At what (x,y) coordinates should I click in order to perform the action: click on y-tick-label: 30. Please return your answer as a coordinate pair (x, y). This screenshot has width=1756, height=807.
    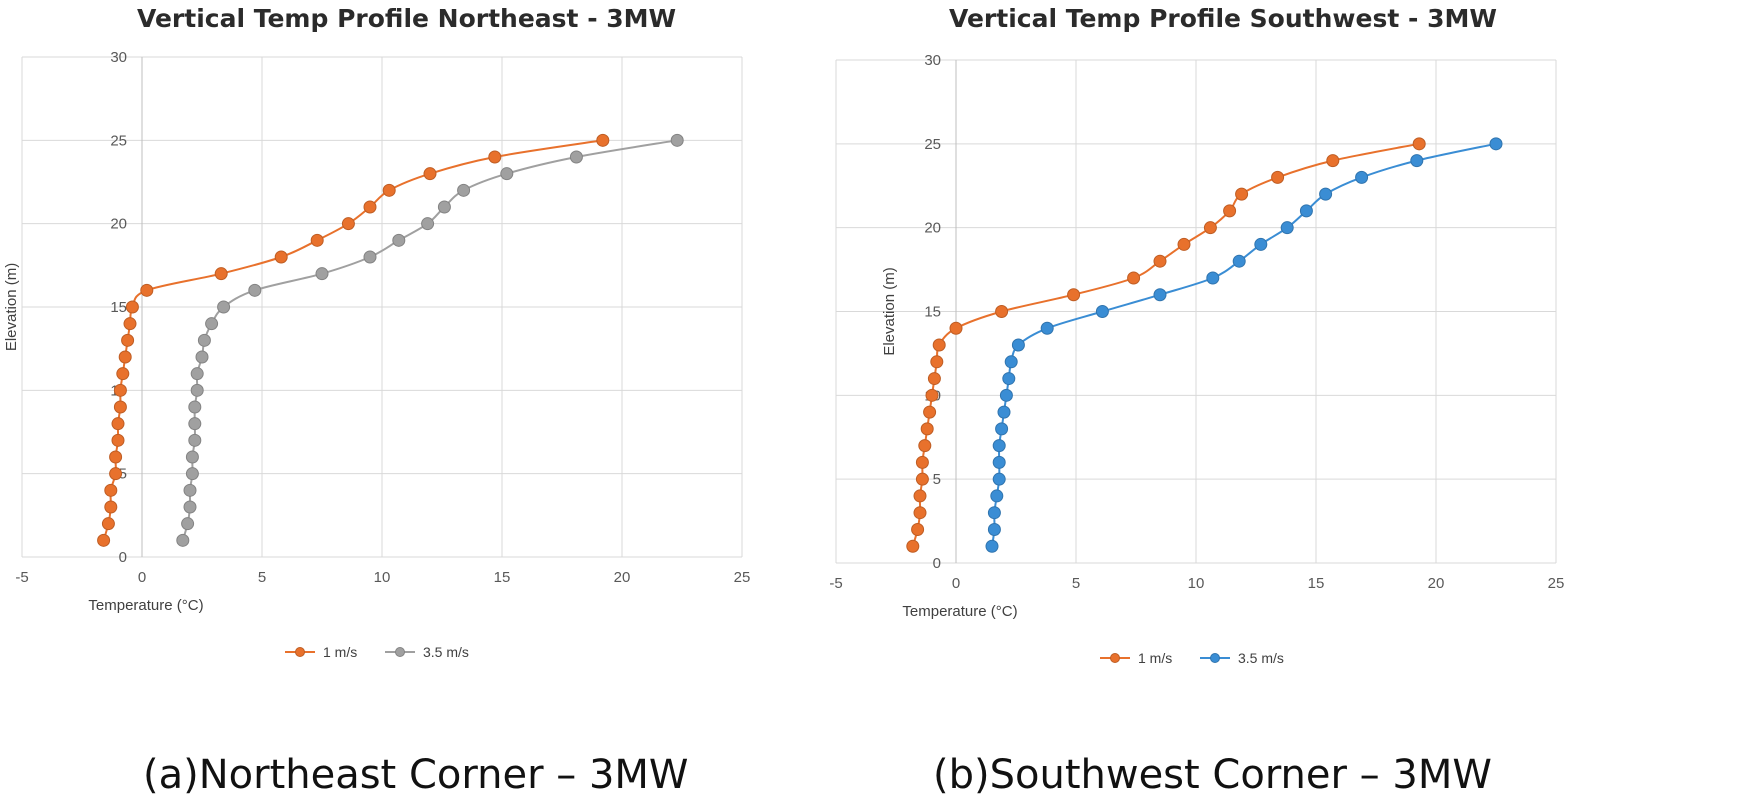
    Looking at the image, I should click on (932, 60).